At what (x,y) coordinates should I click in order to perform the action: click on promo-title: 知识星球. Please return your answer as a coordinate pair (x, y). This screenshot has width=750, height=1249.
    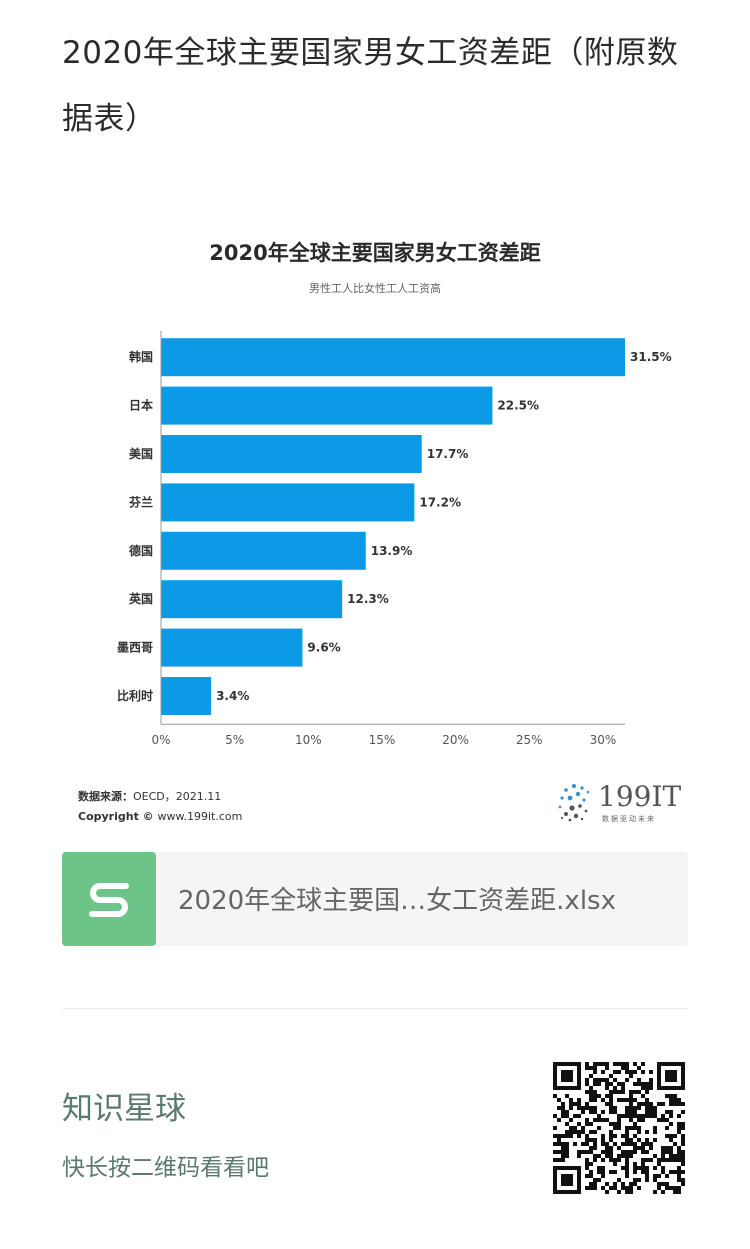
    Looking at the image, I should click on (124, 1109).